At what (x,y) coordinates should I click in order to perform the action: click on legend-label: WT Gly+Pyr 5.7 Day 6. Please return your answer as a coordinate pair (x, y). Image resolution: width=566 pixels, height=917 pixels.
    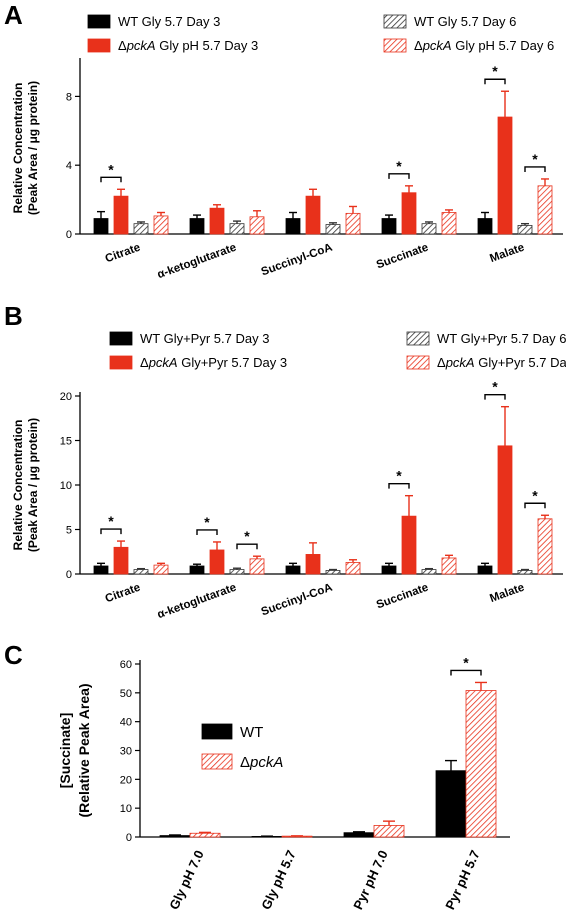
    Looking at the image, I should click on (501, 338).